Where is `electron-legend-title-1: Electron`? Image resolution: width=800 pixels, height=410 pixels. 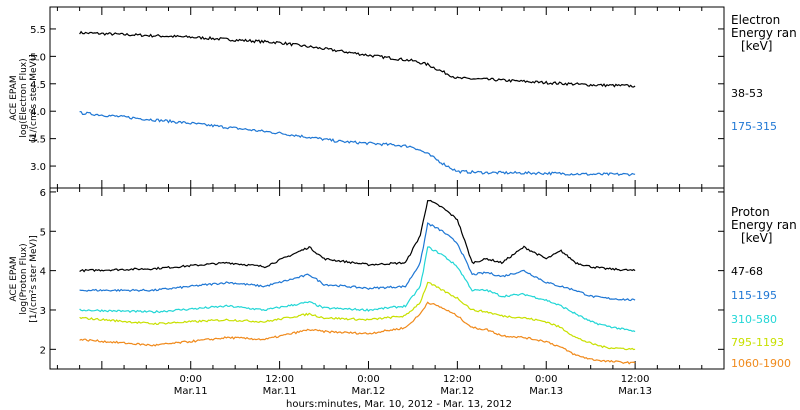
electron-legend-title-1: Electron is located at coordinates (755, 20).